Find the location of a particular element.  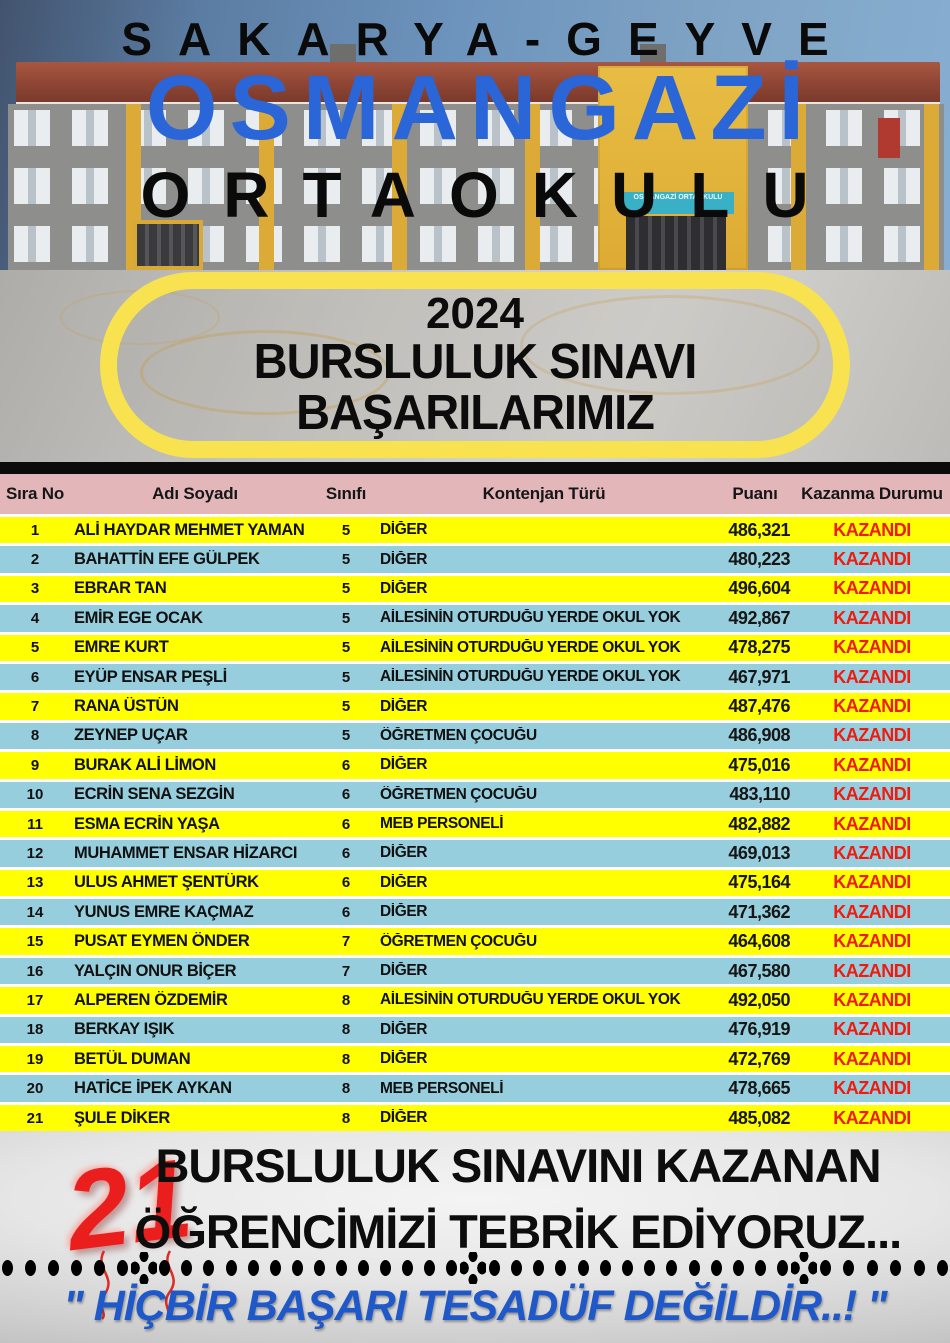

score: 475,164 is located at coordinates (759, 882).